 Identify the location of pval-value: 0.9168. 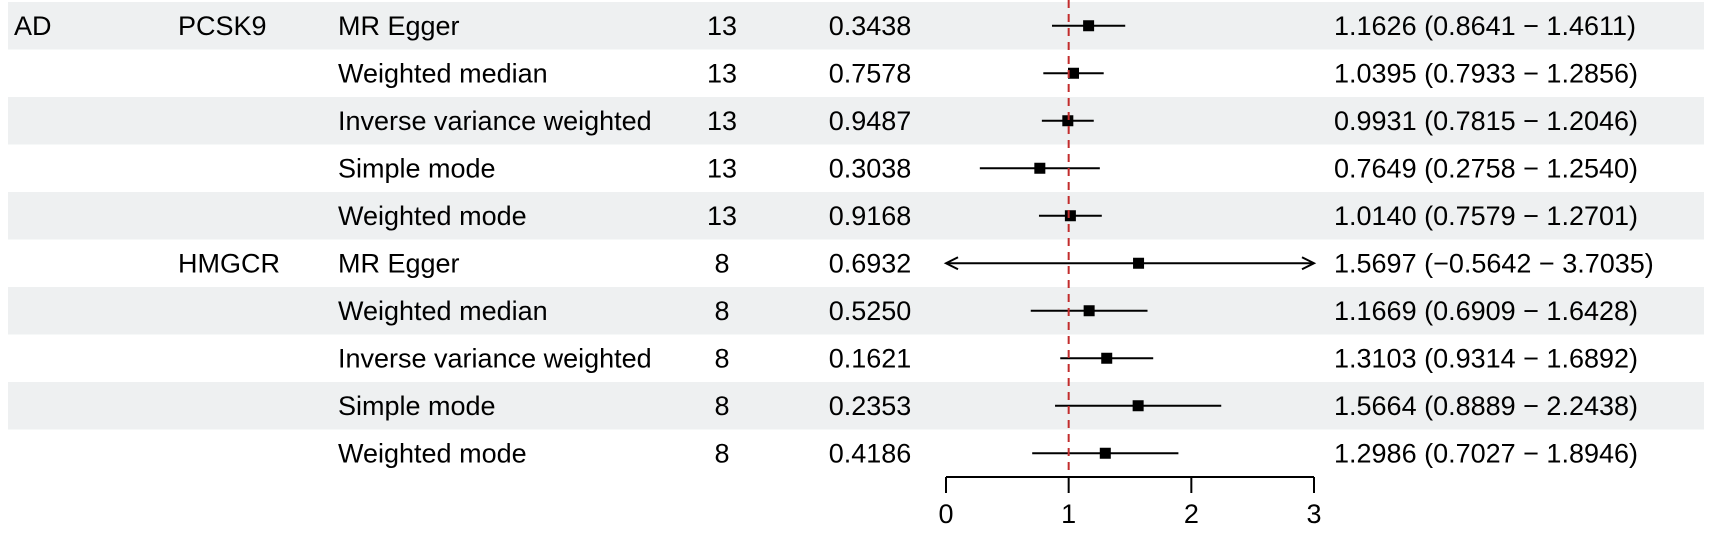
(870, 216).